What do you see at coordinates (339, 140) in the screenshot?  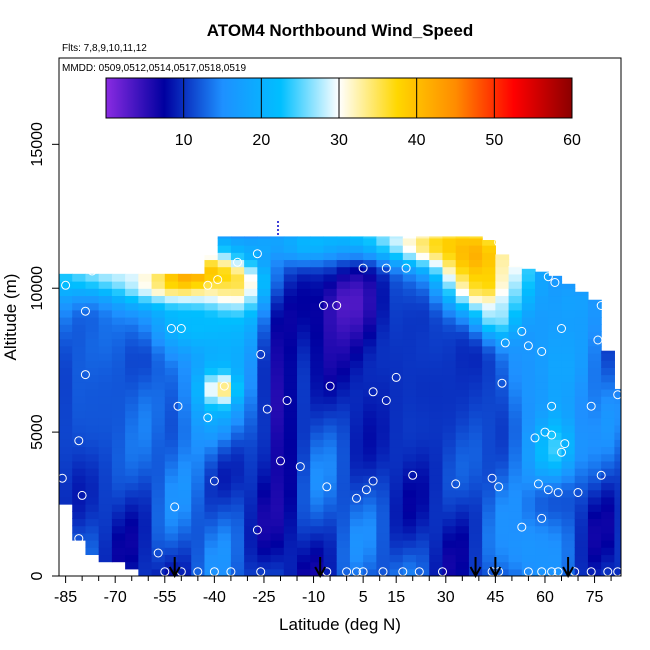 I see `colorbar-tick-label: 30` at bounding box center [339, 140].